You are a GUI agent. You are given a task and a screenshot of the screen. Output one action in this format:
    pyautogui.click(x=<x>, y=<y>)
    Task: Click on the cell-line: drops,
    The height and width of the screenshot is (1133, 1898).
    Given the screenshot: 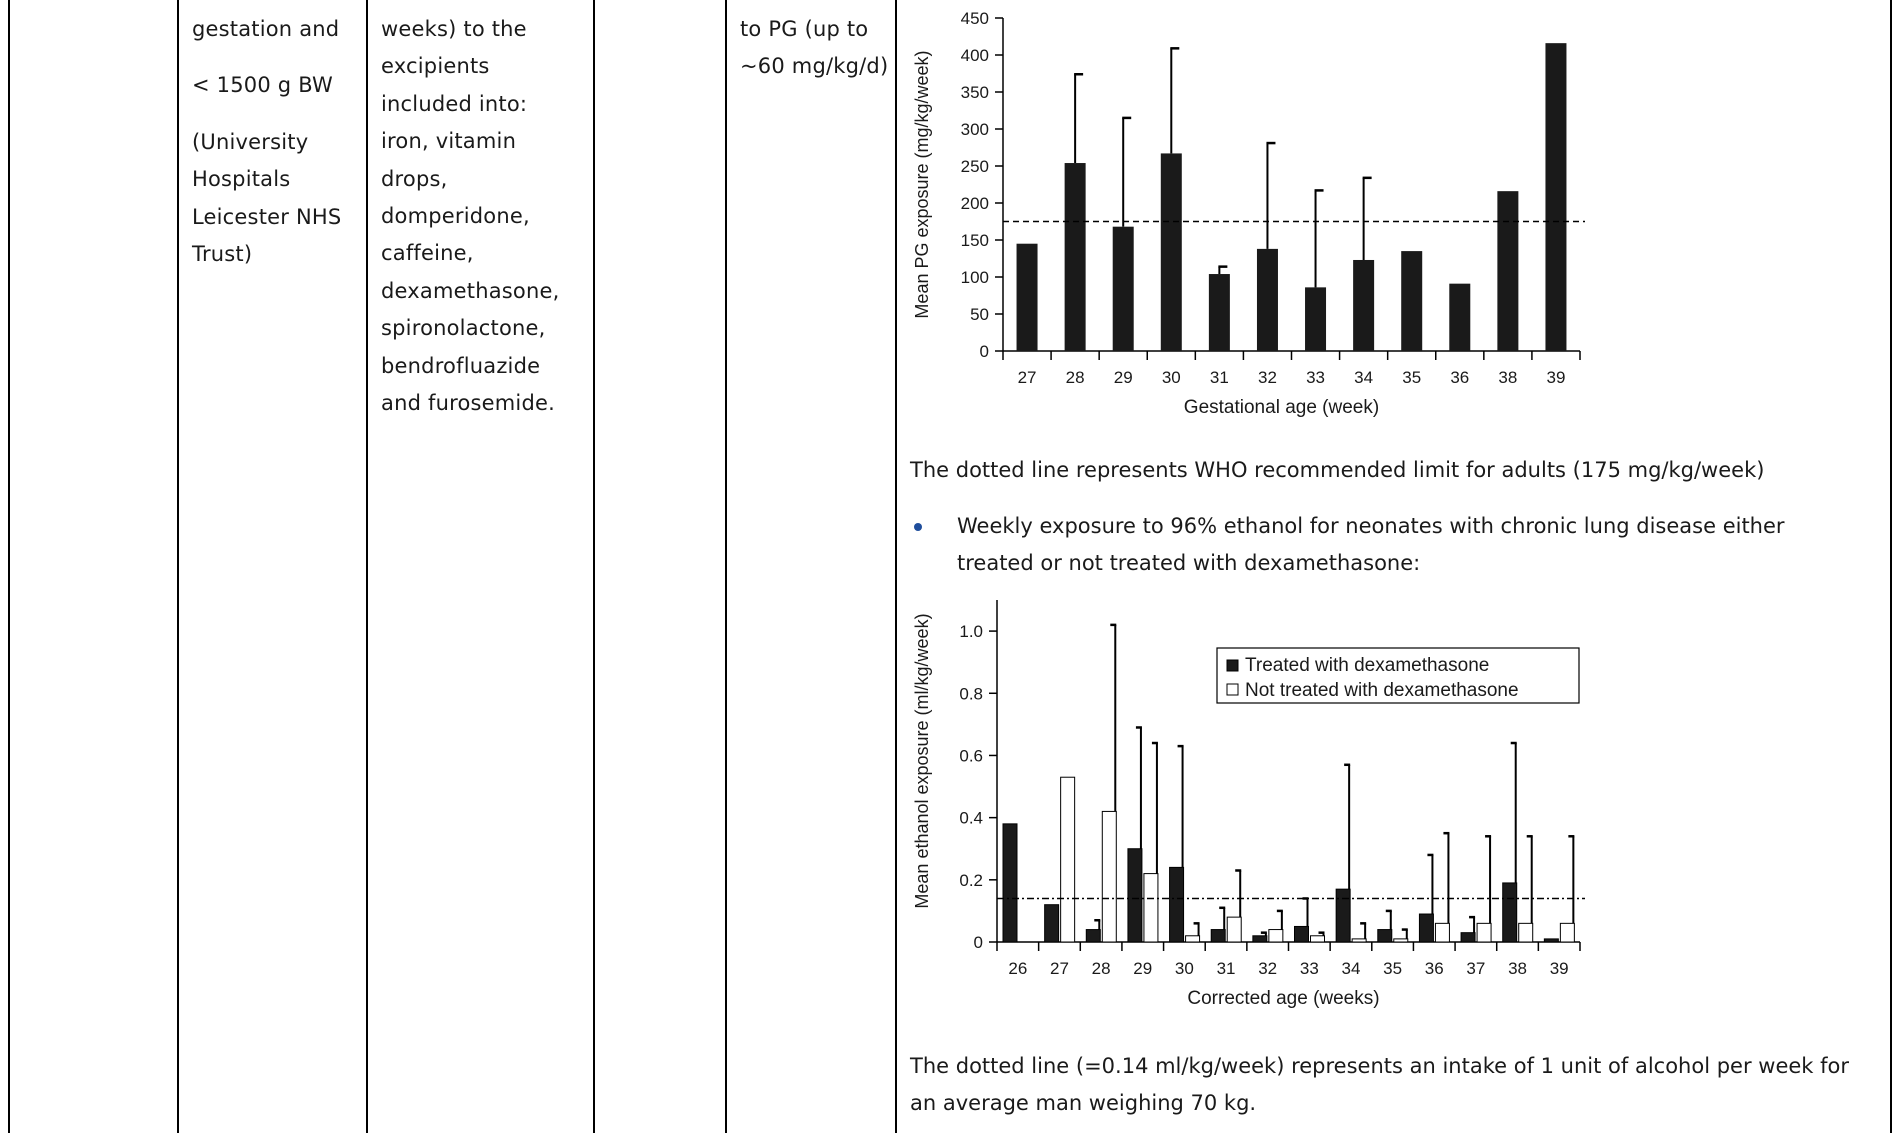 What is the action you would take?
    pyautogui.click(x=414, y=178)
    